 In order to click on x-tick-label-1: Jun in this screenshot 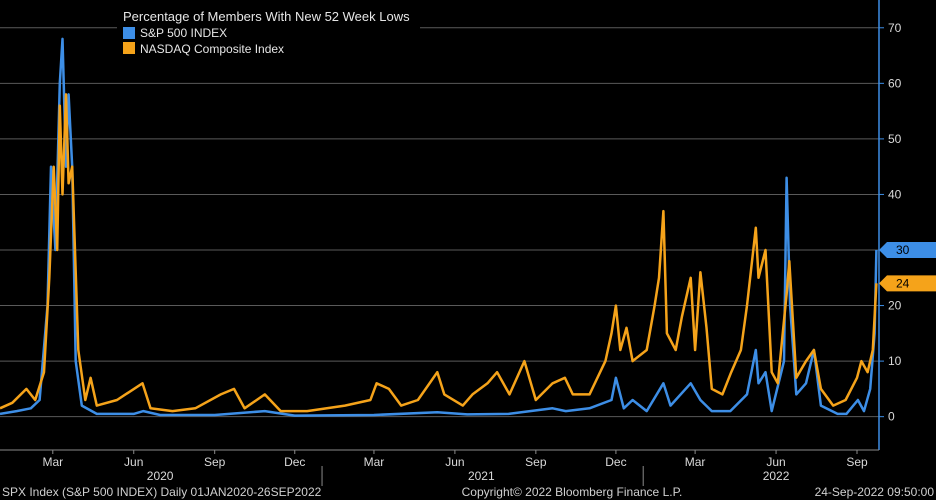, I will do `click(133, 462)`.